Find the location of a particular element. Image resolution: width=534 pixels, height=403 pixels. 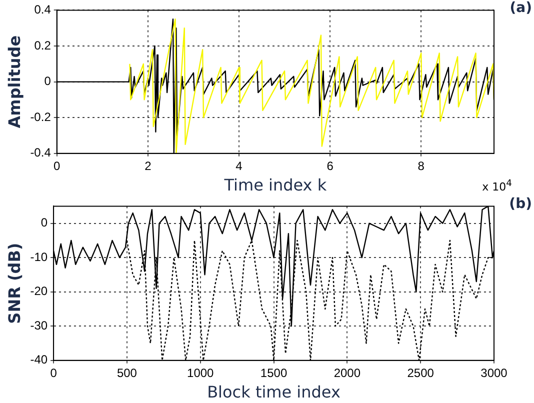

x-axis-title: Time index k is located at coordinates (275, 185).